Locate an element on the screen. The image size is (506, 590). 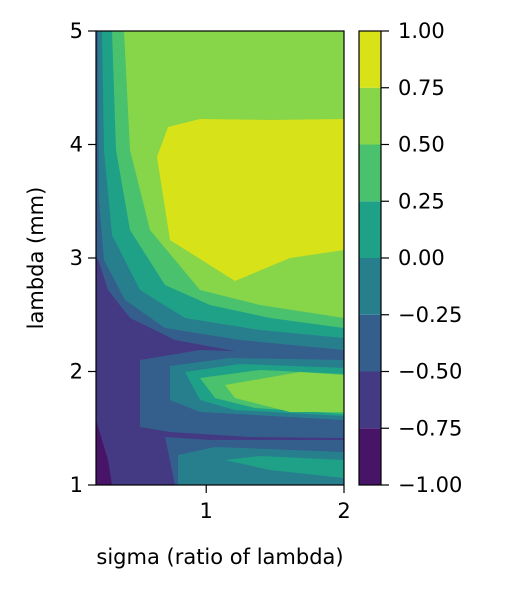
contour-band-0.00-0.25-low is located at coordinates (284, 467).